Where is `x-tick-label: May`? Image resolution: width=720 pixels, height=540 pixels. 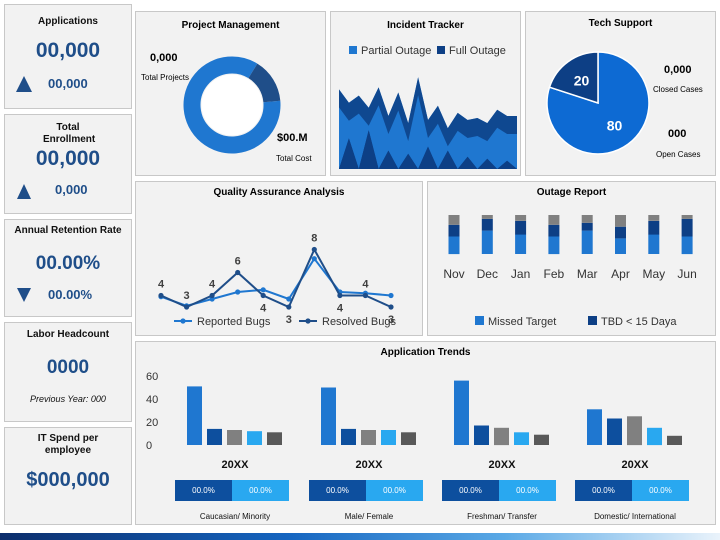
x-tick-label: May is located at coordinates (653, 274).